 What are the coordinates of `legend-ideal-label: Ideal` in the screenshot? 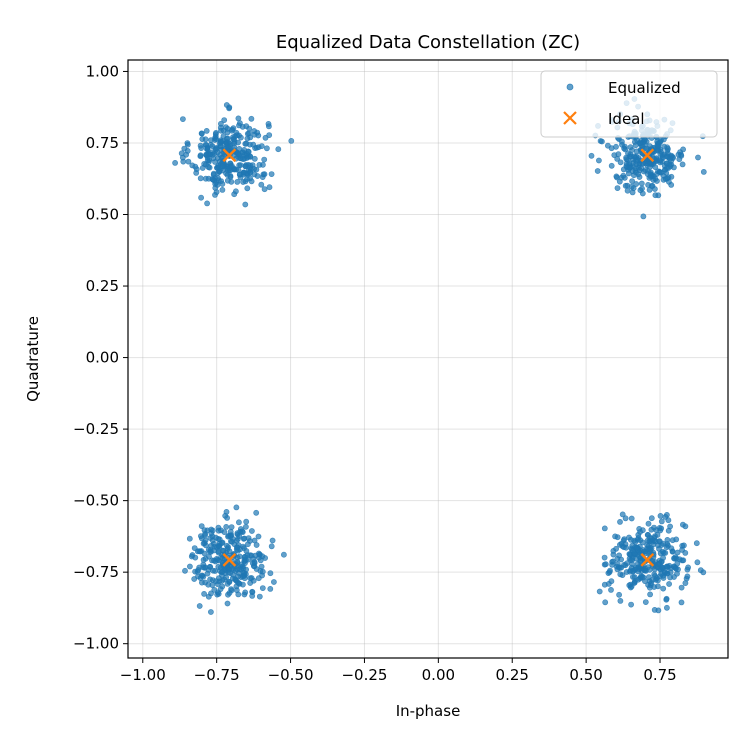 It's located at (626, 119).